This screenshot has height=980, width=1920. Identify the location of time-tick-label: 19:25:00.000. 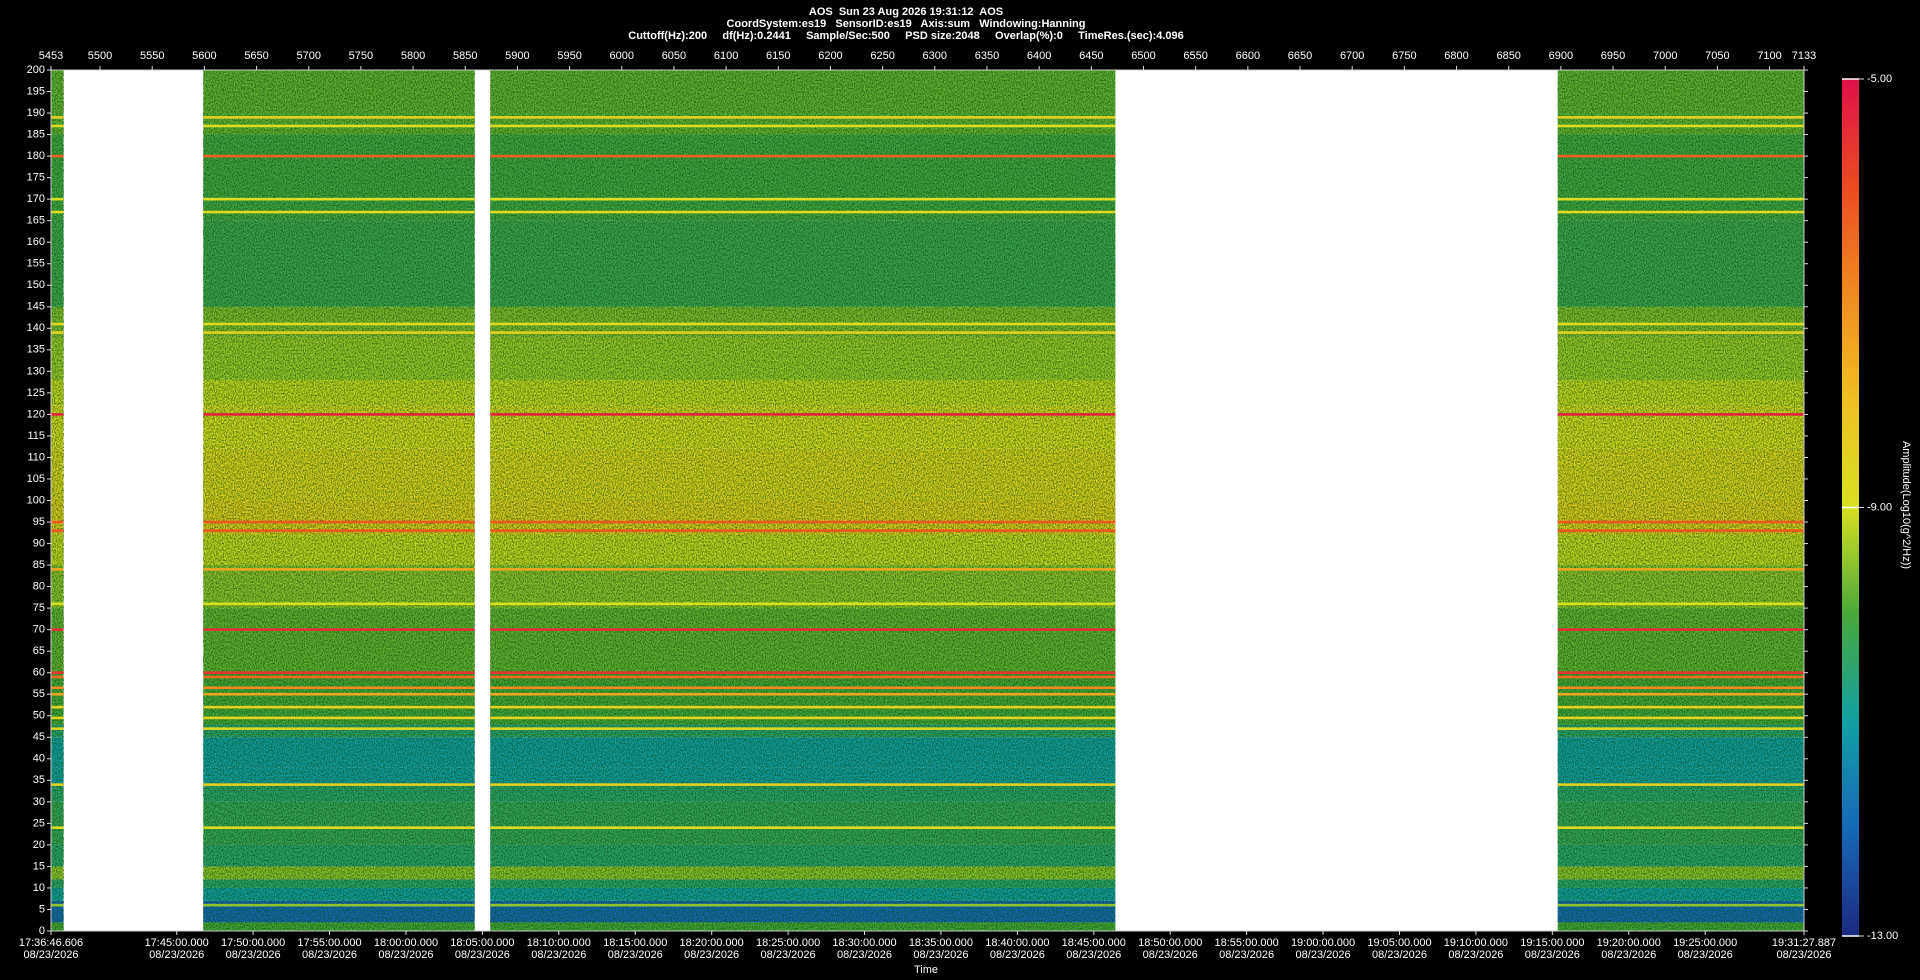
(1705, 943).